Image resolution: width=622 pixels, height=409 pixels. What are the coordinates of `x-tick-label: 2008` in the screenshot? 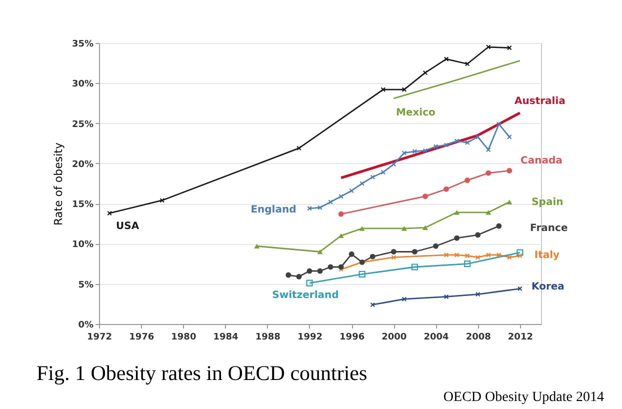 It's located at (478, 337).